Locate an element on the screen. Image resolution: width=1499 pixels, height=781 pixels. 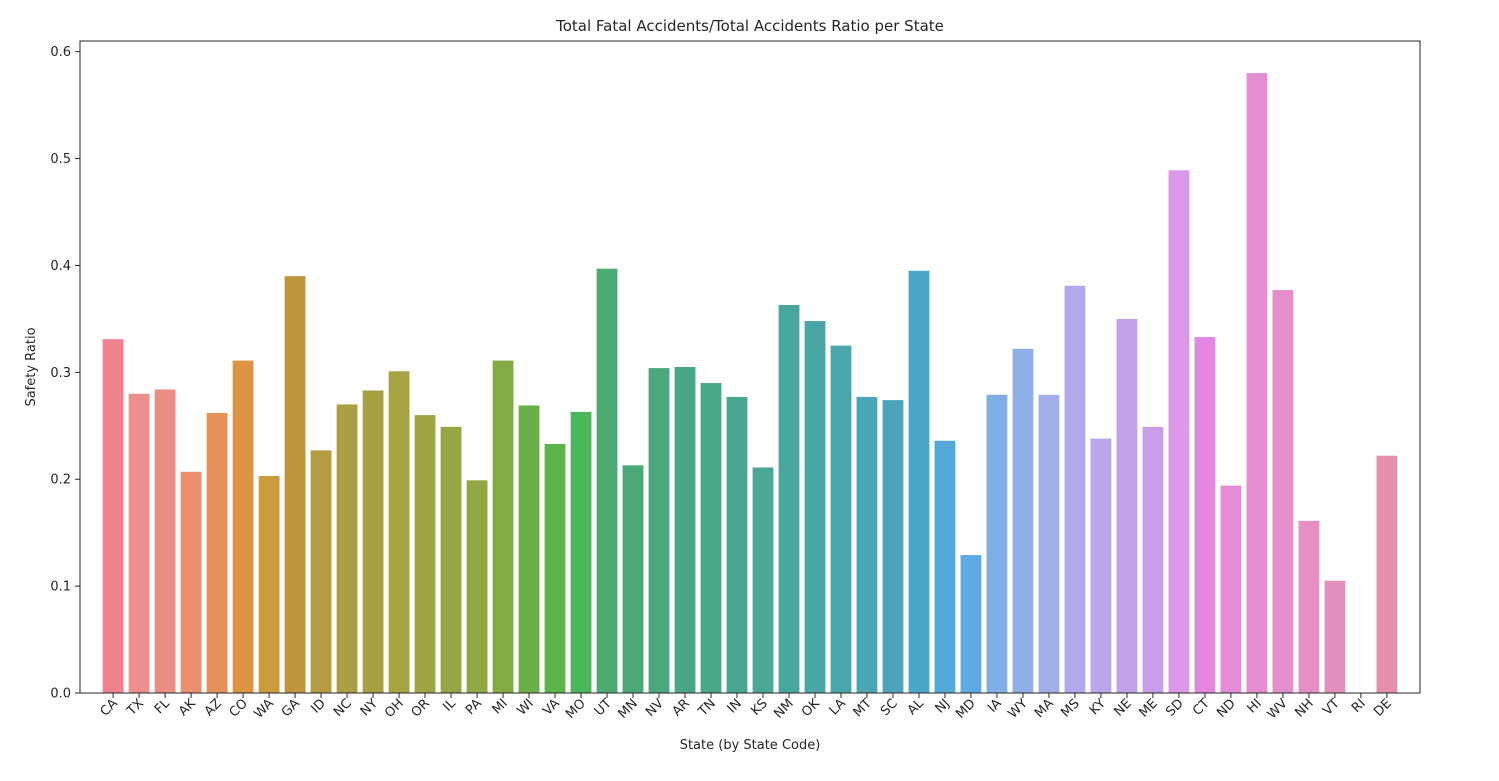
bar-al is located at coordinates (919, 481).